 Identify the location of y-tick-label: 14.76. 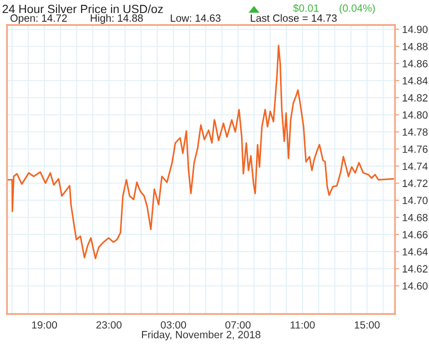
(415, 149).